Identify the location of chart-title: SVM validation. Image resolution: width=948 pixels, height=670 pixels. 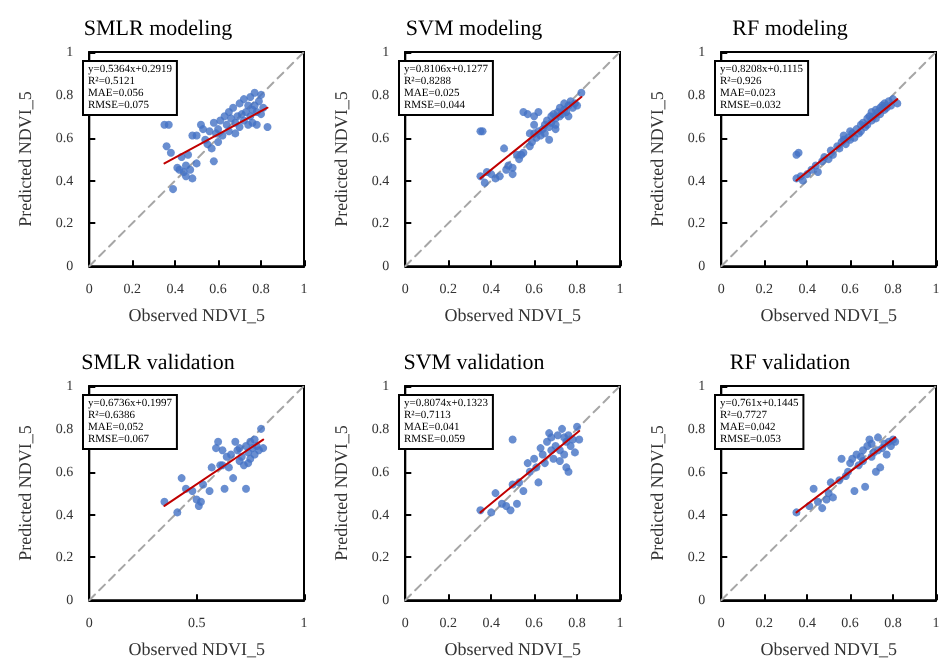
(474, 363).